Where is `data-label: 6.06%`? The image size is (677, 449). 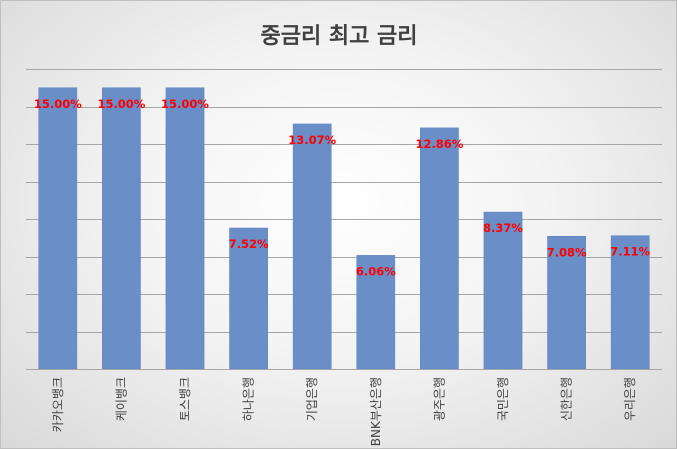 data-label: 6.06% is located at coordinates (376, 271).